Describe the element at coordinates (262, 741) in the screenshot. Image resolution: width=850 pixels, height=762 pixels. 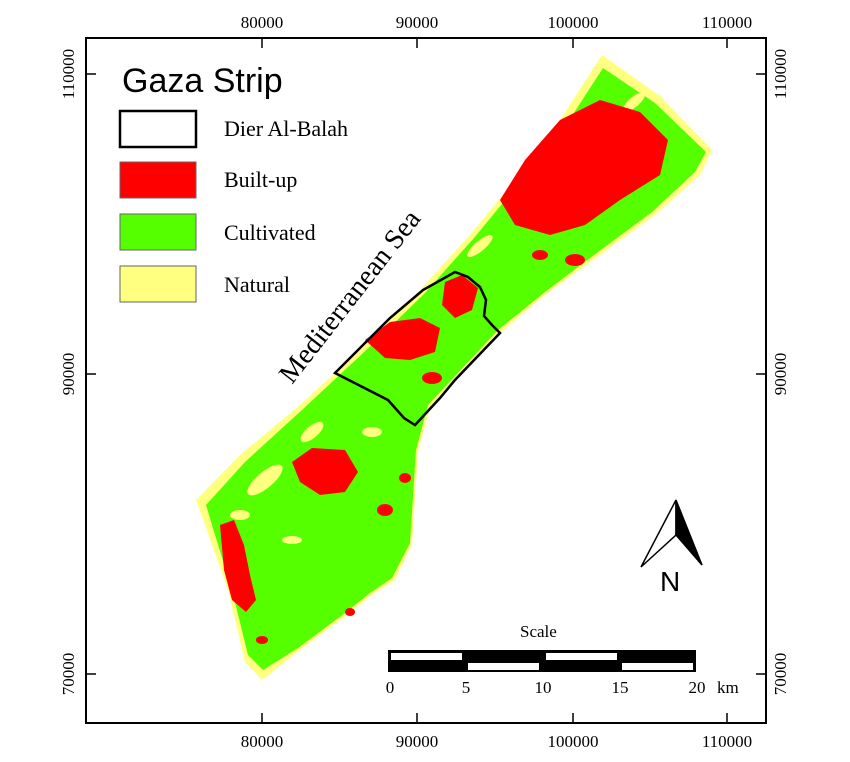
I see `x-tick-bottom-1: 80000` at that location.